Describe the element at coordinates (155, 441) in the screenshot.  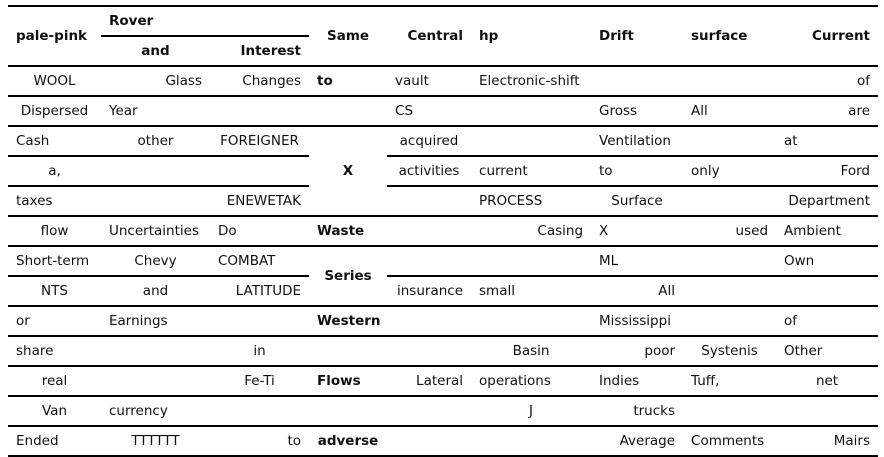
I see `table-cell: TTTTTT` at that location.